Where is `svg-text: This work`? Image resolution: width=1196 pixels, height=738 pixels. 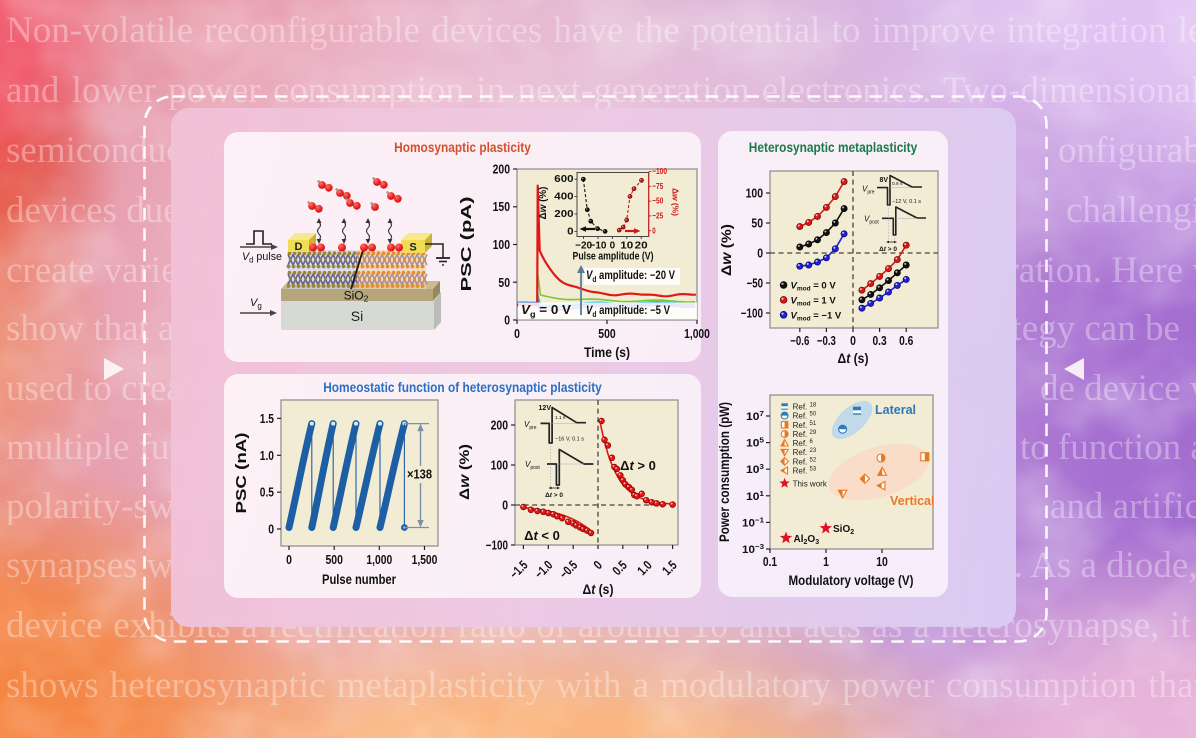 svg-text: This work is located at coordinates (810, 483).